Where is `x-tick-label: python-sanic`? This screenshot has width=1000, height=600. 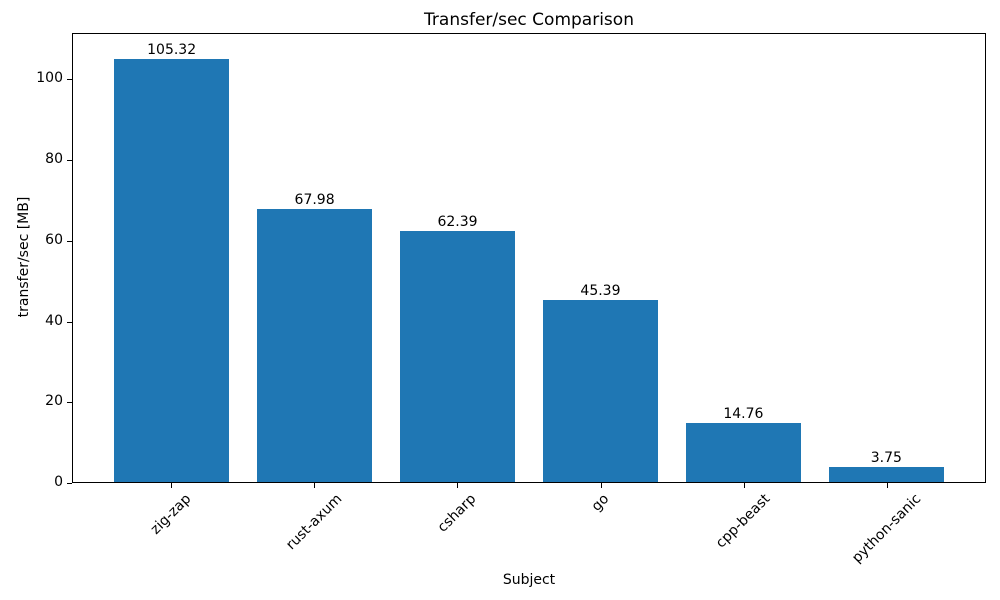
x-tick-label: python-sanic is located at coordinates (887, 529).